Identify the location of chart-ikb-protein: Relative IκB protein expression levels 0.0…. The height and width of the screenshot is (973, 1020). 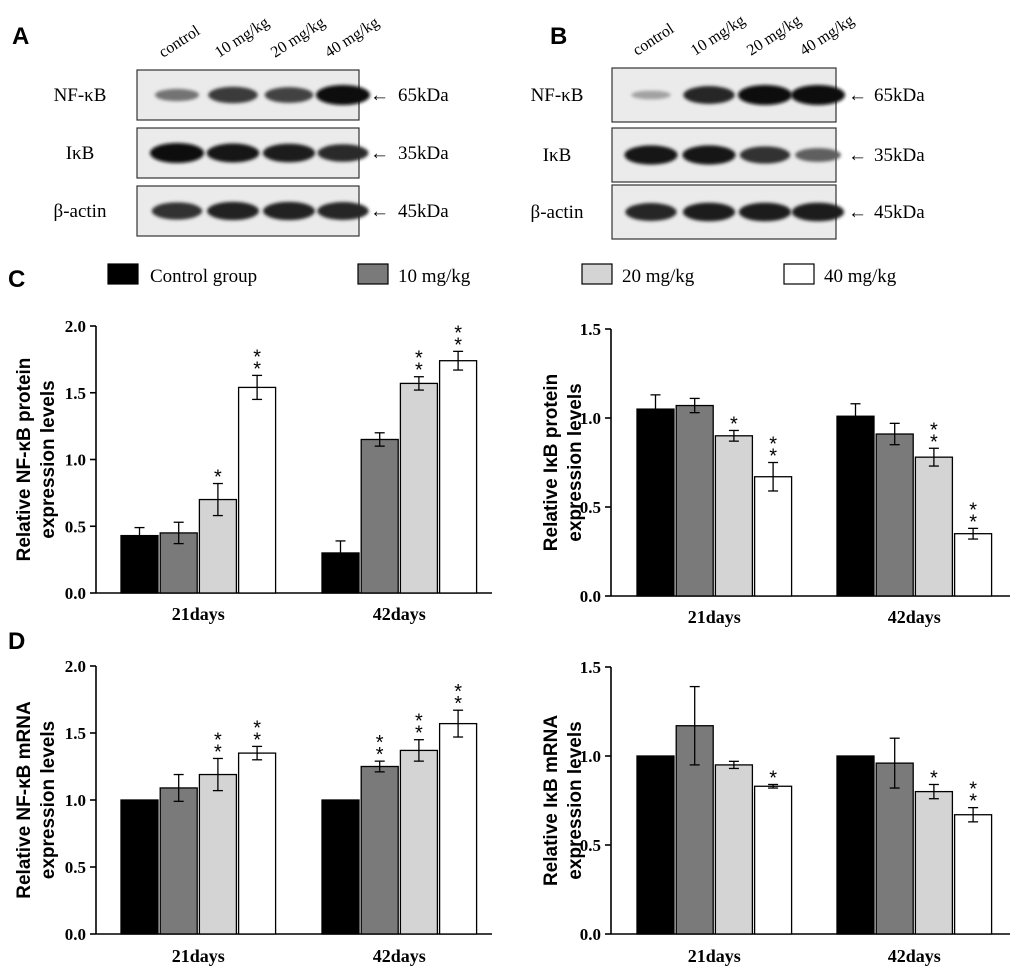
(775, 473).